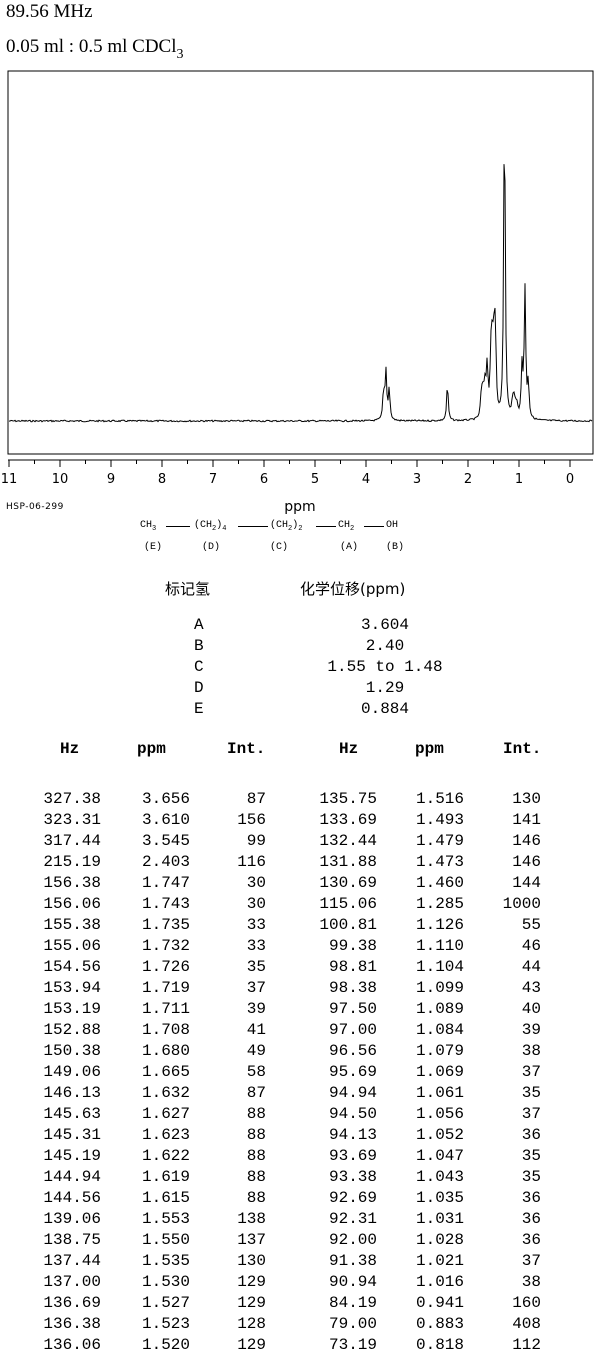 The image size is (595, 1361). What do you see at coordinates (165, 1009) in the screenshot?
I see `cell-ppm: 1.711` at bounding box center [165, 1009].